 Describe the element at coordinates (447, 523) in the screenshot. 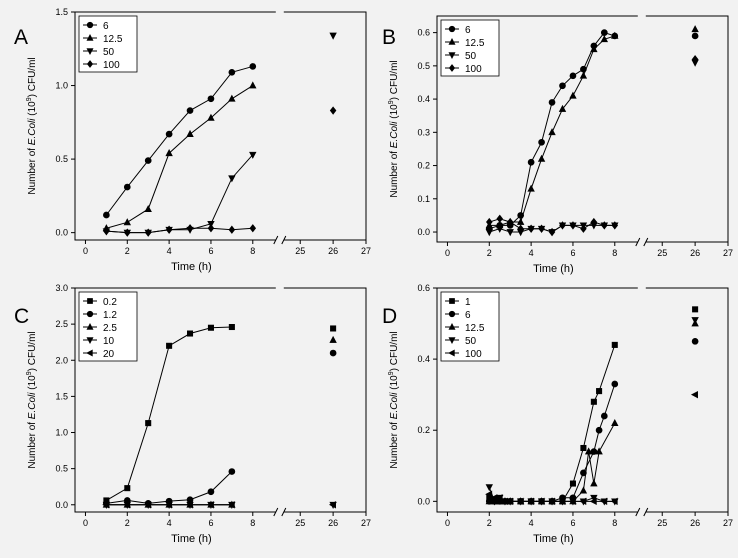

I see `x-tick-label: 0` at that location.